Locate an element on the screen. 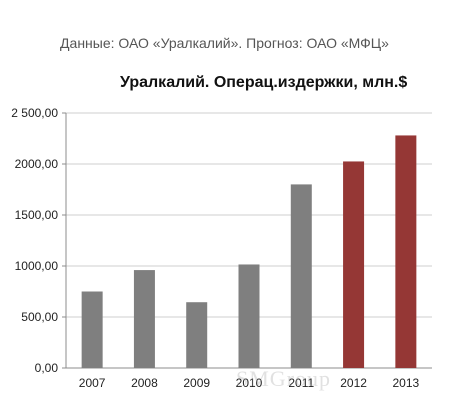 The image size is (449, 402). y-tick-label: 2000,00 is located at coordinates (37, 164).